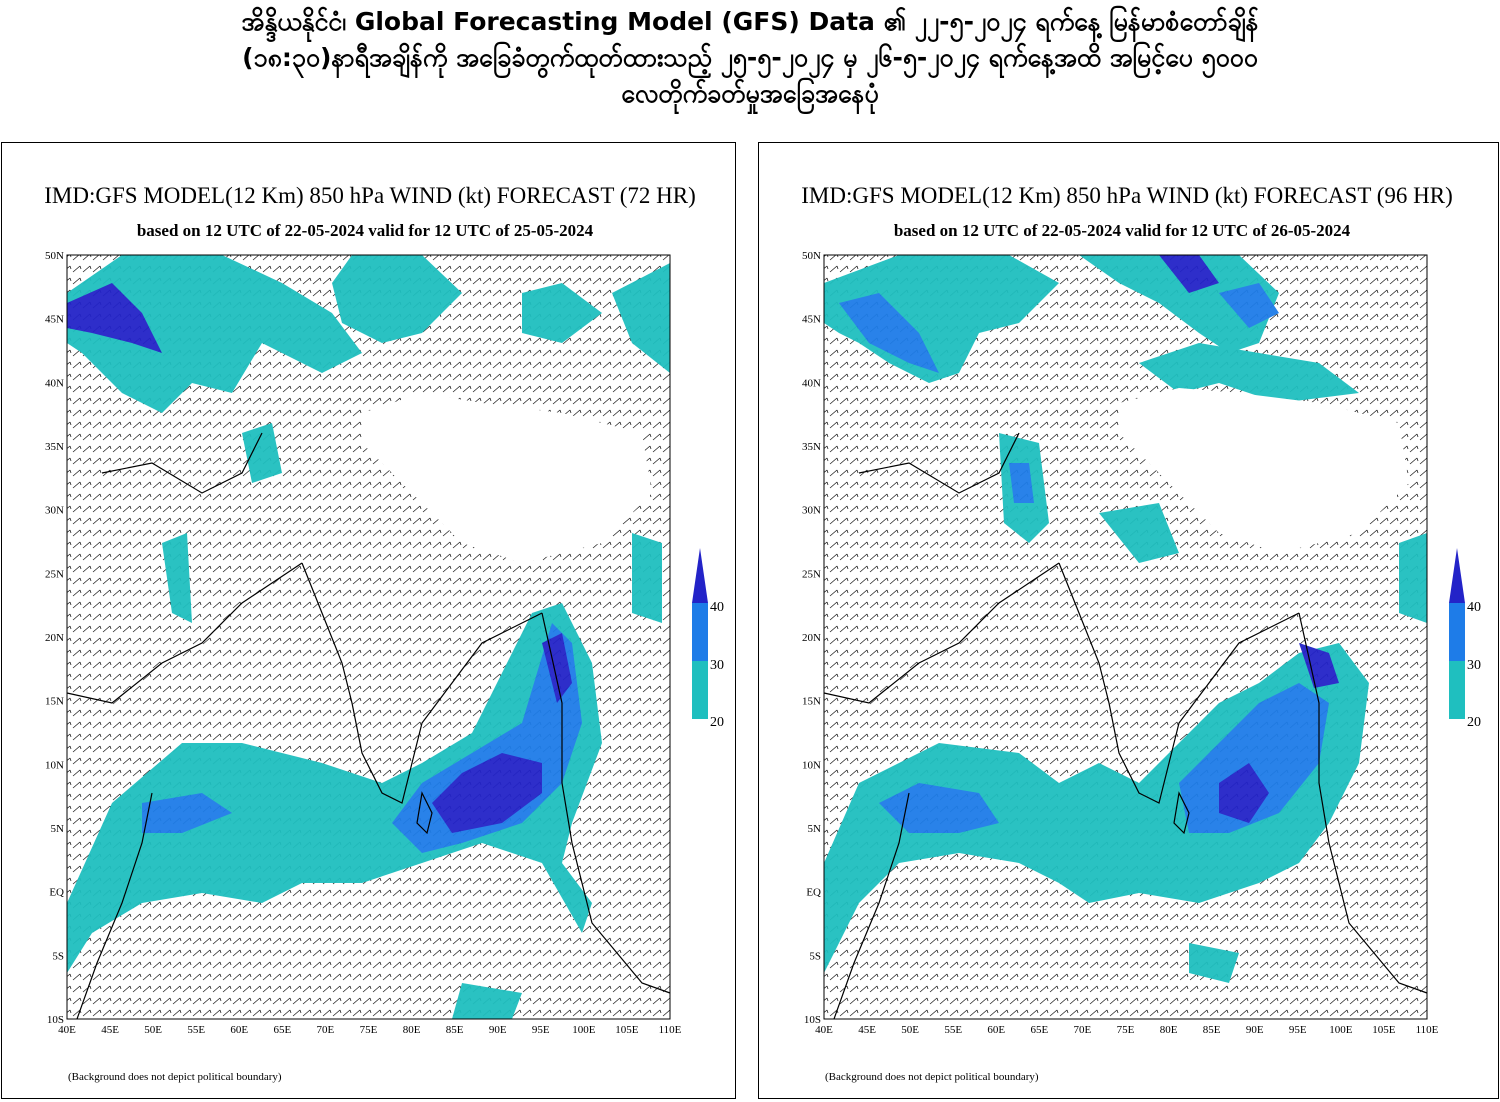 Image resolution: width=1500 pixels, height=1102 pixels. Describe the element at coordinates (815, 956) in the screenshot. I see `y-tick-label: 5S` at that location.